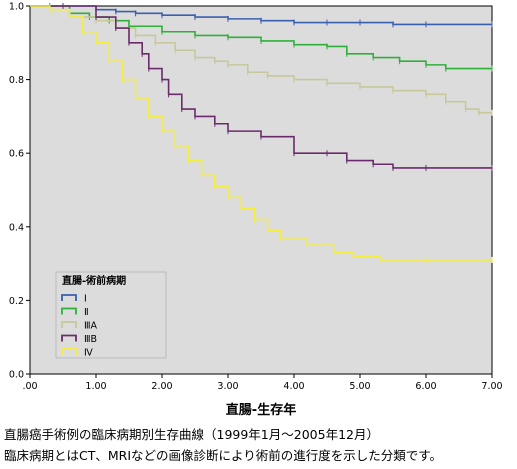 Image resolution: width=517 pixels, height=469 pixels. What do you see at coordinates (91, 326) in the screenshot?
I see `legend-label: ⅢA` at bounding box center [91, 326].